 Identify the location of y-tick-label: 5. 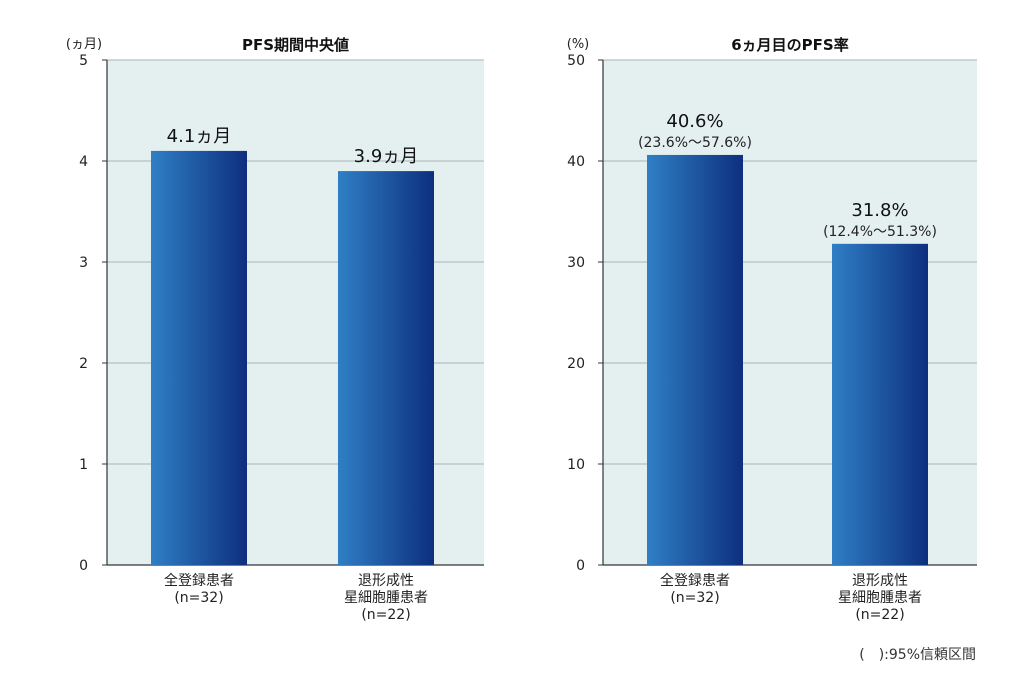
(83, 61).